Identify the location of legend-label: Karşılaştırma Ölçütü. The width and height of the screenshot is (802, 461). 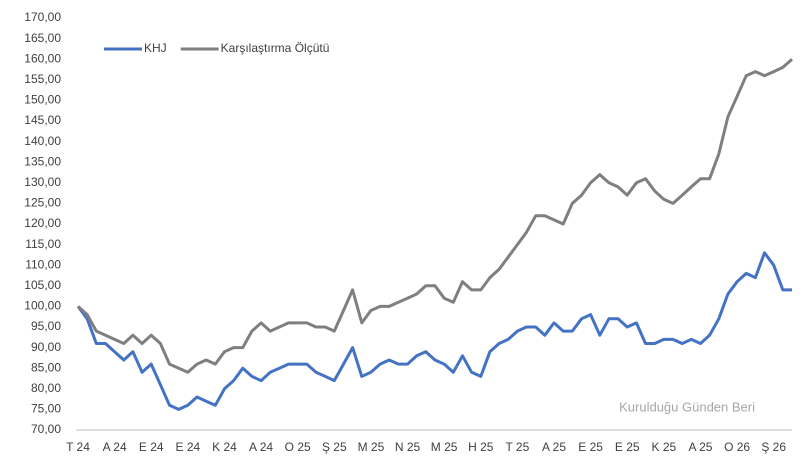
(275, 48).